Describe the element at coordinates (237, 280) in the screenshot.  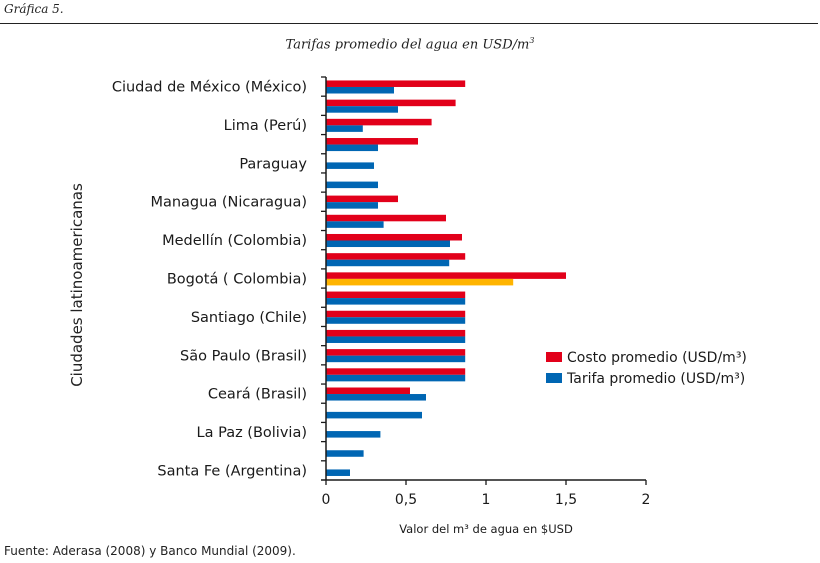
I see `category-label: Bogotá ( Colombia)` at that location.